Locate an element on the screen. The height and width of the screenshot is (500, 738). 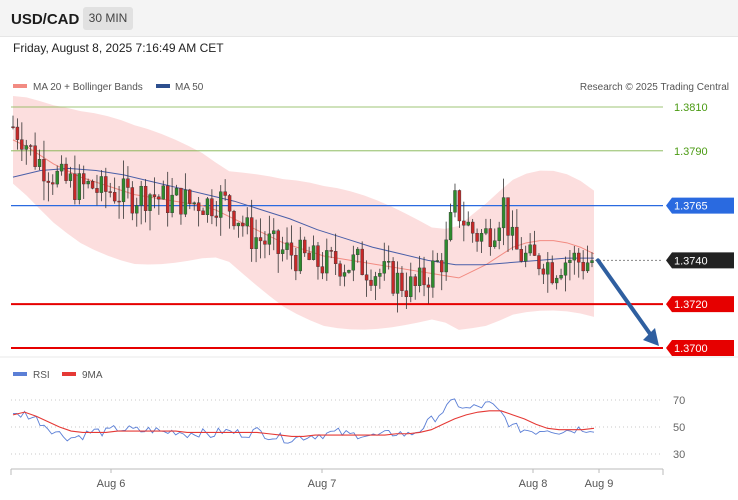
x-axis-labels: Aug 6 Aug 7 Aug 8 Aug 9 is located at coordinates (337, 479).